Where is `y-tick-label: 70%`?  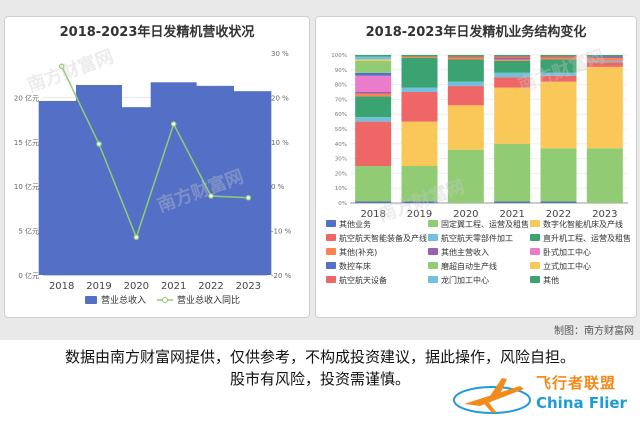
y-tick-label: 70% is located at coordinates (341, 100).